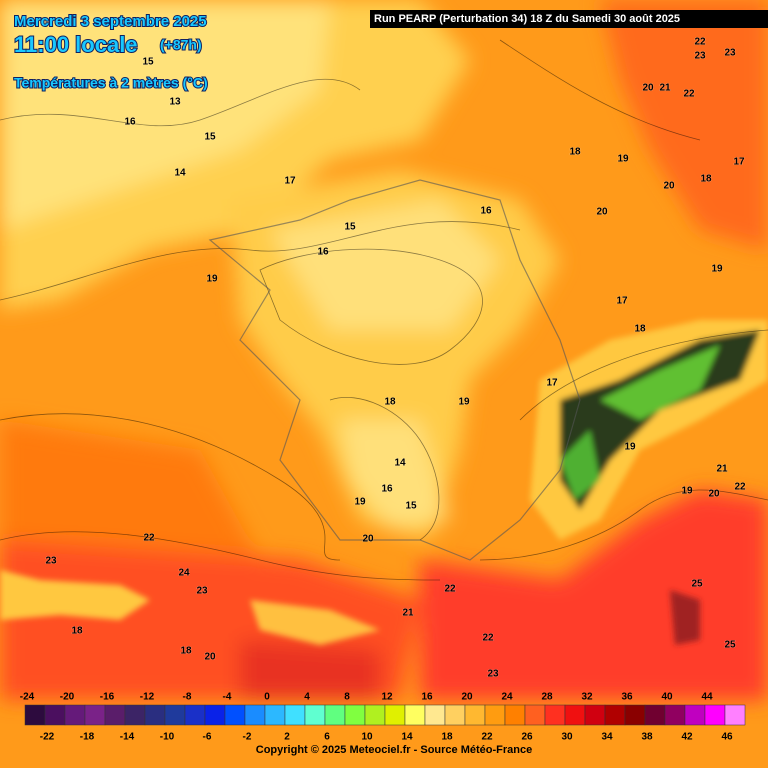 This screenshot has width=768, height=768. What do you see at coordinates (507, 697) in the screenshot?
I see `colorbar-top-label: 24` at bounding box center [507, 697].